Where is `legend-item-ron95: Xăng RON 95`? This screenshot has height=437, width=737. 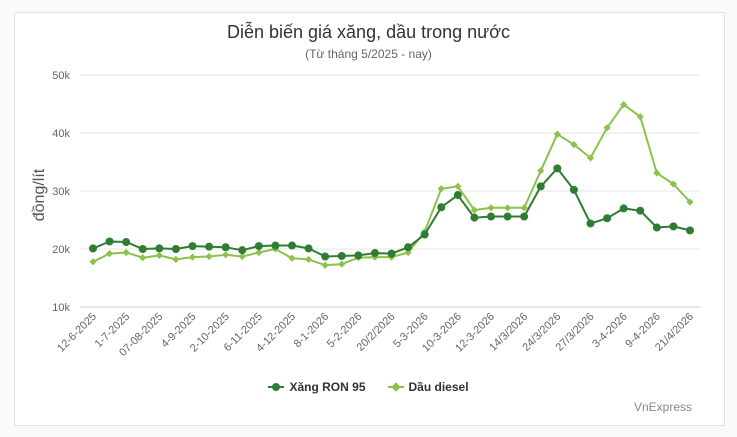 legend-item-ron95: Xăng RON 95 is located at coordinates (317, 387).